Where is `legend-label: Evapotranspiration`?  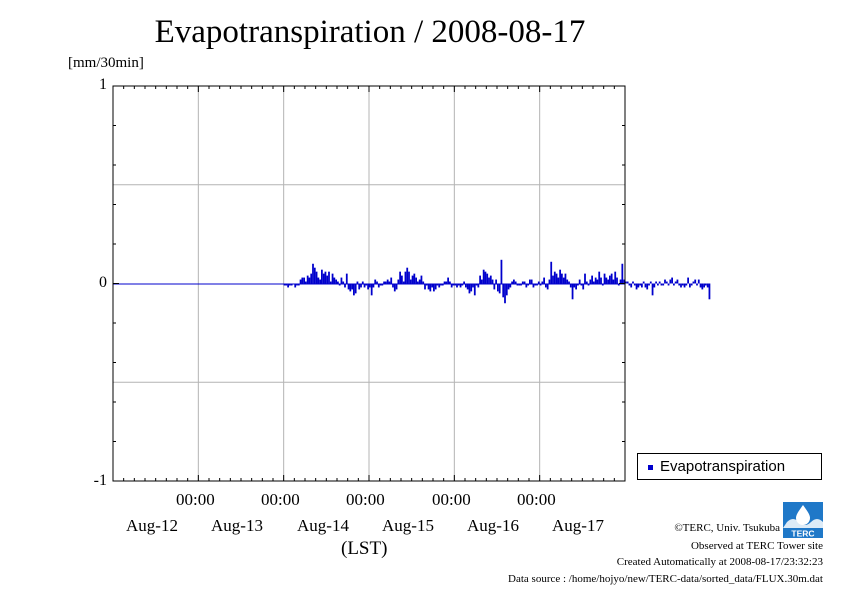
legend-label: Evapotranspiration is located at coordinates (723, 466).